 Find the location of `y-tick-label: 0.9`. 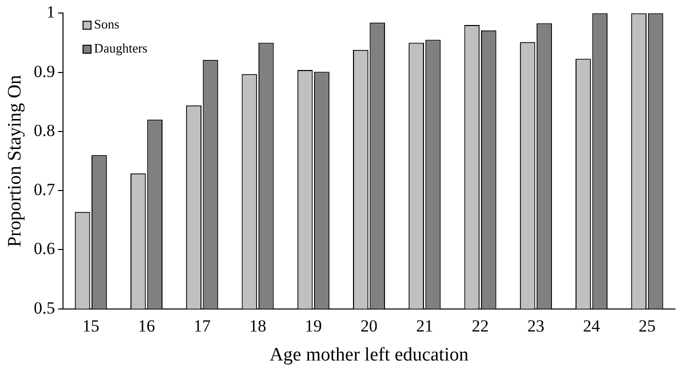

y-tick-label: 0.9 is located at coordinates (45, 71).